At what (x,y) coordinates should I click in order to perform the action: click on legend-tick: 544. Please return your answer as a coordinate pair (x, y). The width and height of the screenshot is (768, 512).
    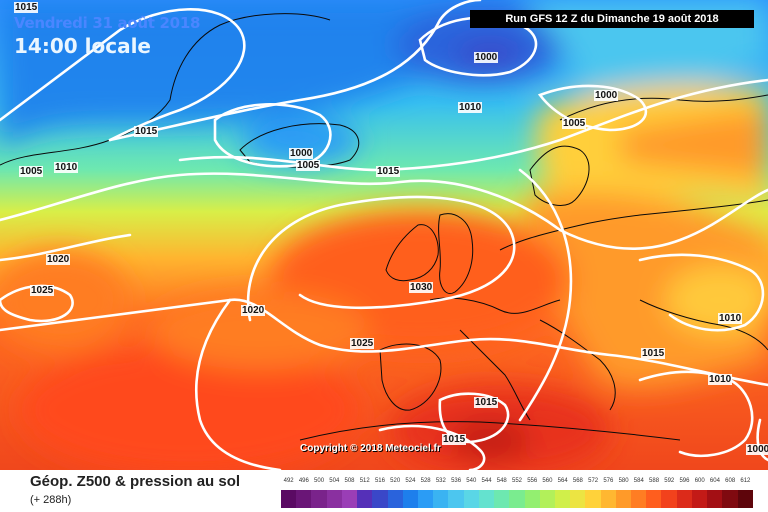
    Looking at the image, I should click on (486, 481).